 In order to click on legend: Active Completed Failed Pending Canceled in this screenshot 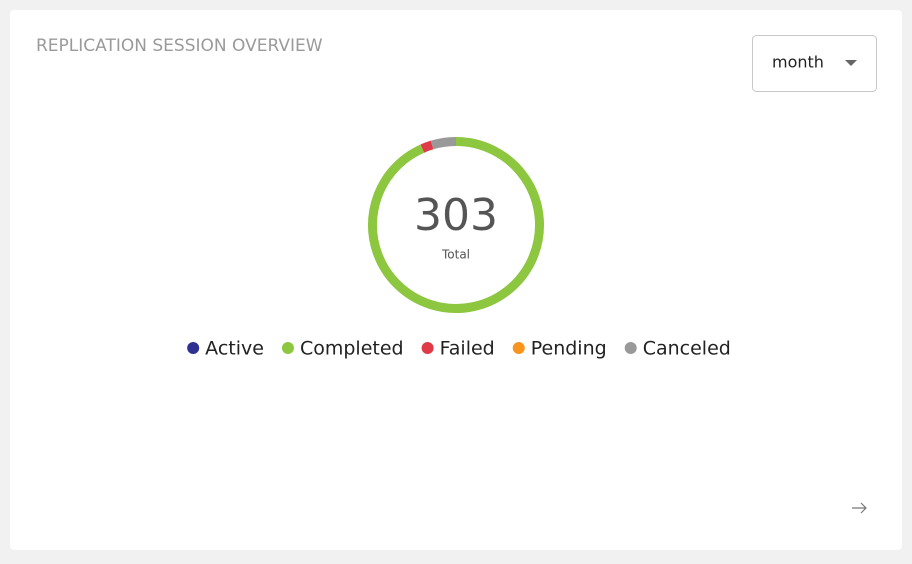, I will do `click(459, 349)`.